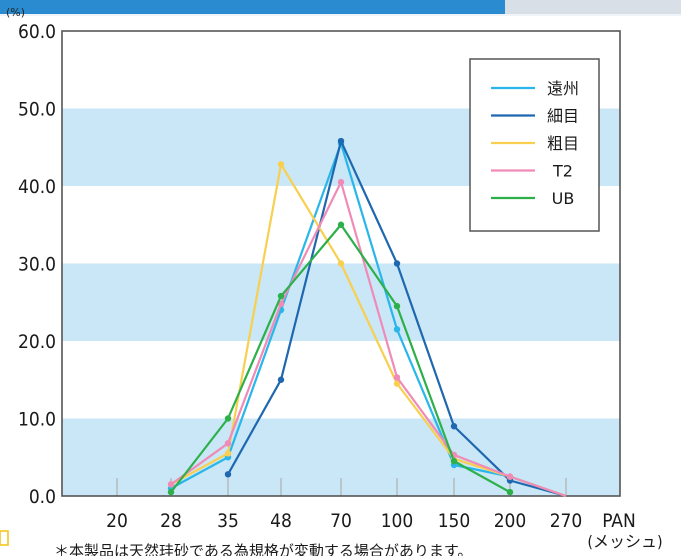 This screenshot has height=556, width=681. What do you see at coordinates (117, 521) in the screenshot?
I see `x-tick-label: 20` at bounding box center [117, 521].